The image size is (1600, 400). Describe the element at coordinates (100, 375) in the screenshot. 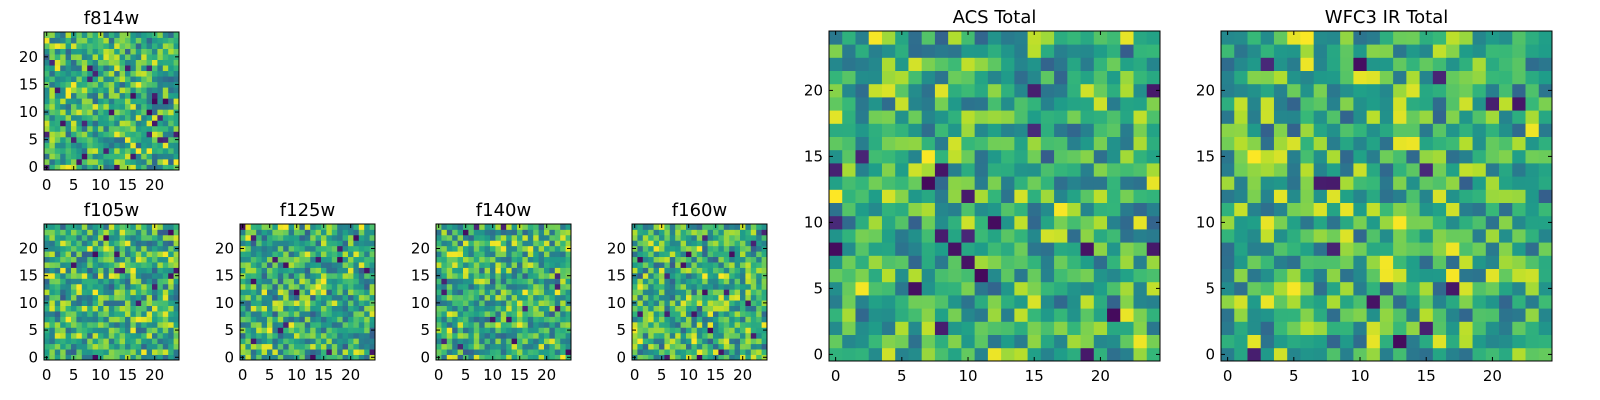

I see `x-tick-label: 10` at that location.